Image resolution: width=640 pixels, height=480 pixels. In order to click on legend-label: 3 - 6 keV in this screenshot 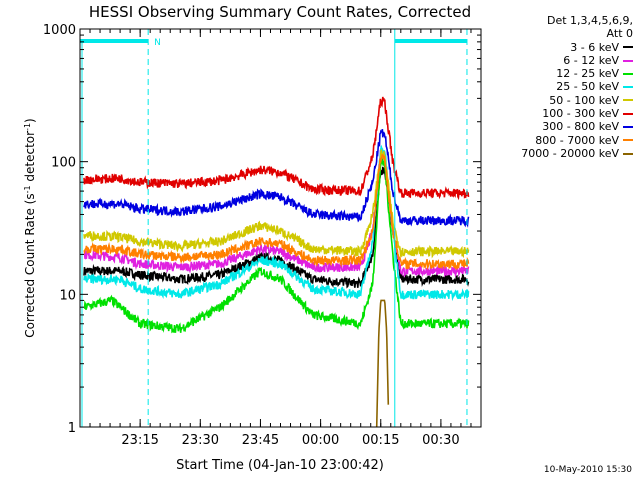, I will do `click(594, 47)`.